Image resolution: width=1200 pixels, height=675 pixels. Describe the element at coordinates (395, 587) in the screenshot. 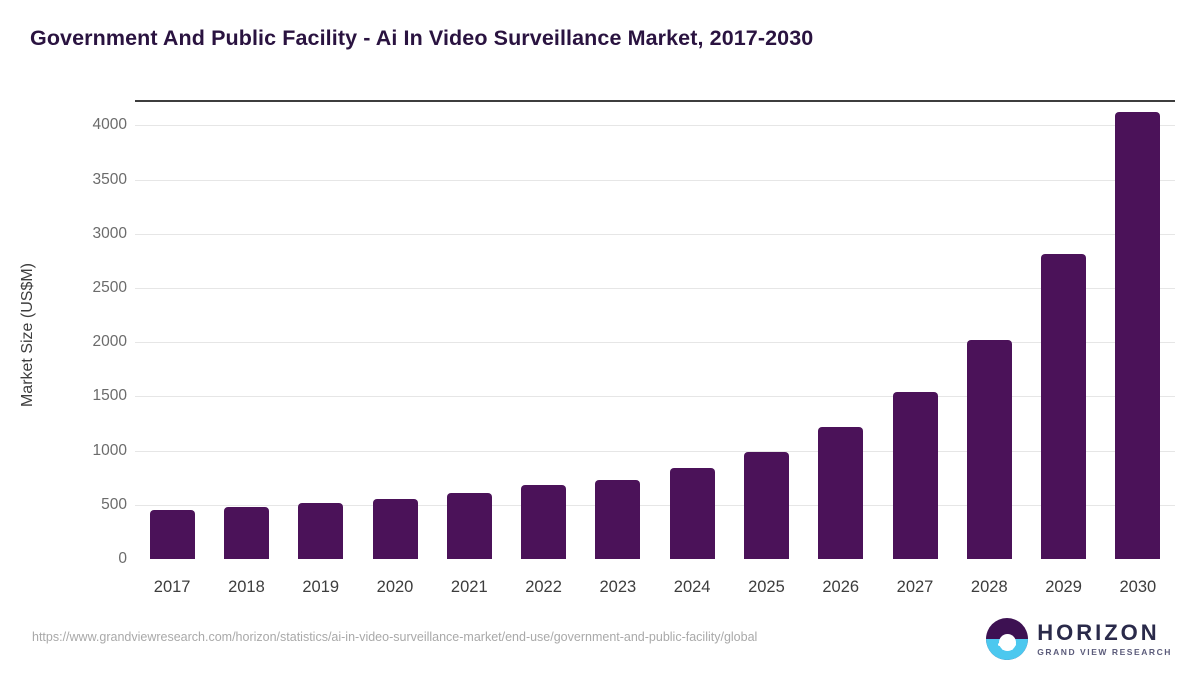

I see `x-axis-tick-label: 2020` at that location.